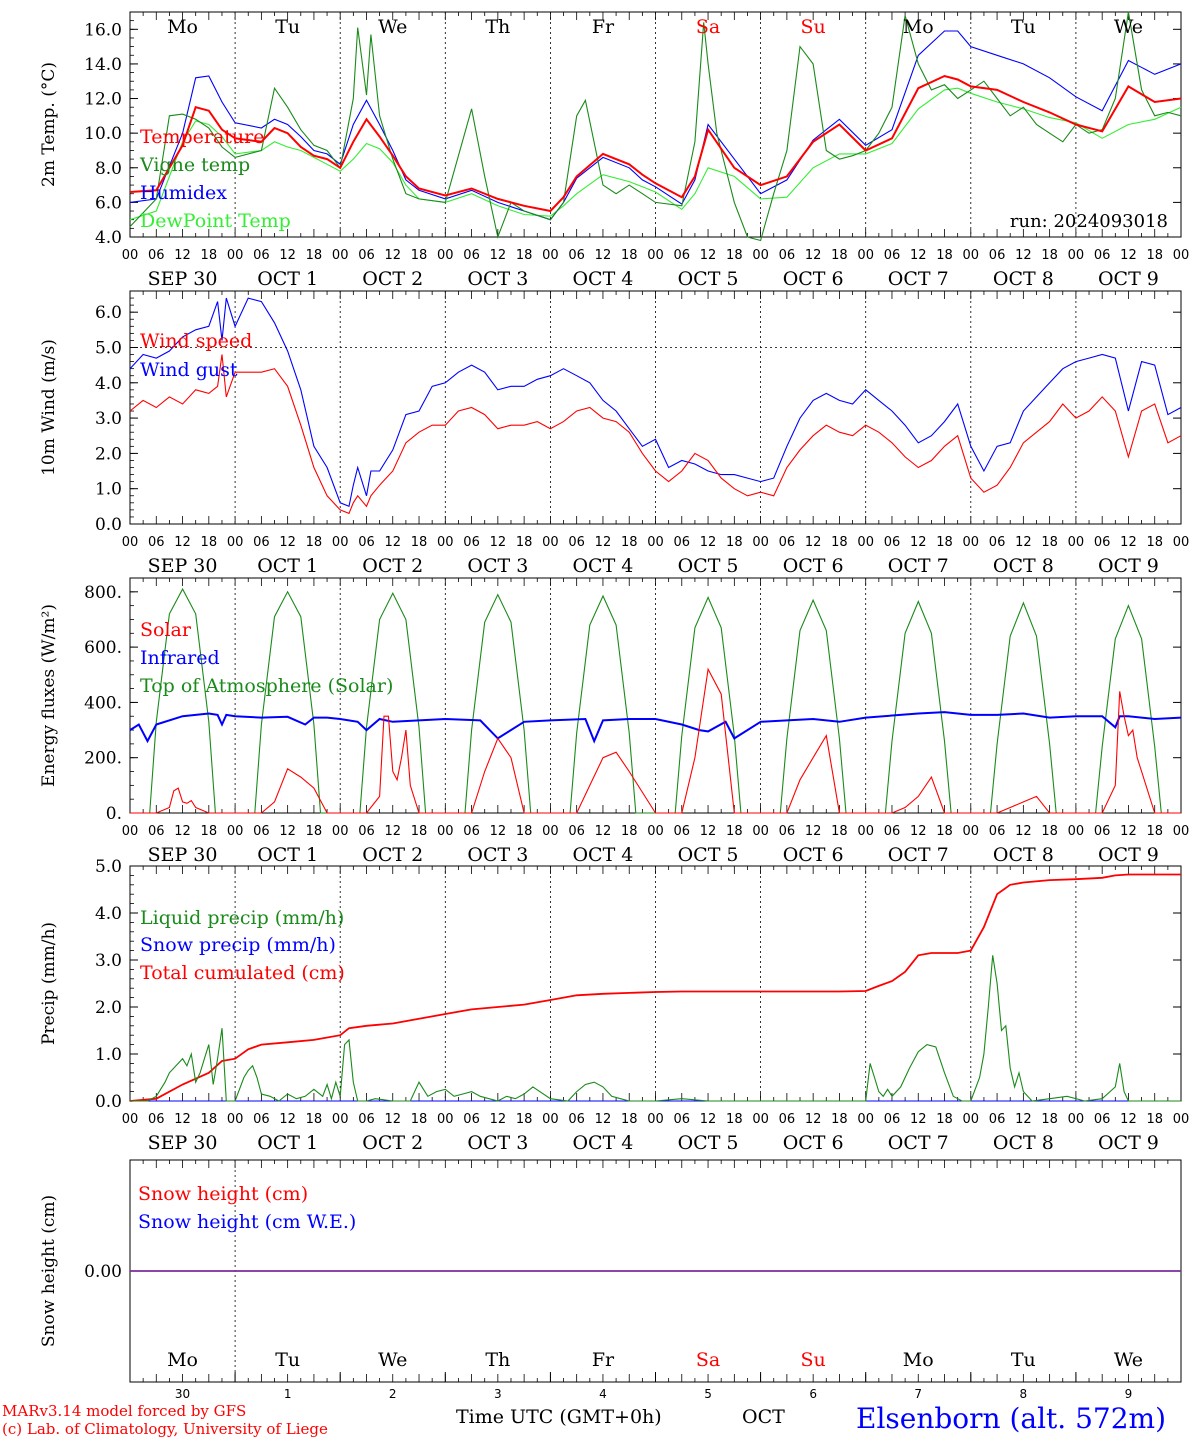  I want to click on y-tick-label: 4.0, so click(108, 238).